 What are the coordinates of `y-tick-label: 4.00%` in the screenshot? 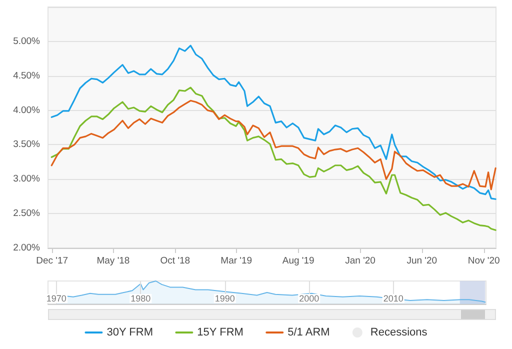 It's located at (27, 110).